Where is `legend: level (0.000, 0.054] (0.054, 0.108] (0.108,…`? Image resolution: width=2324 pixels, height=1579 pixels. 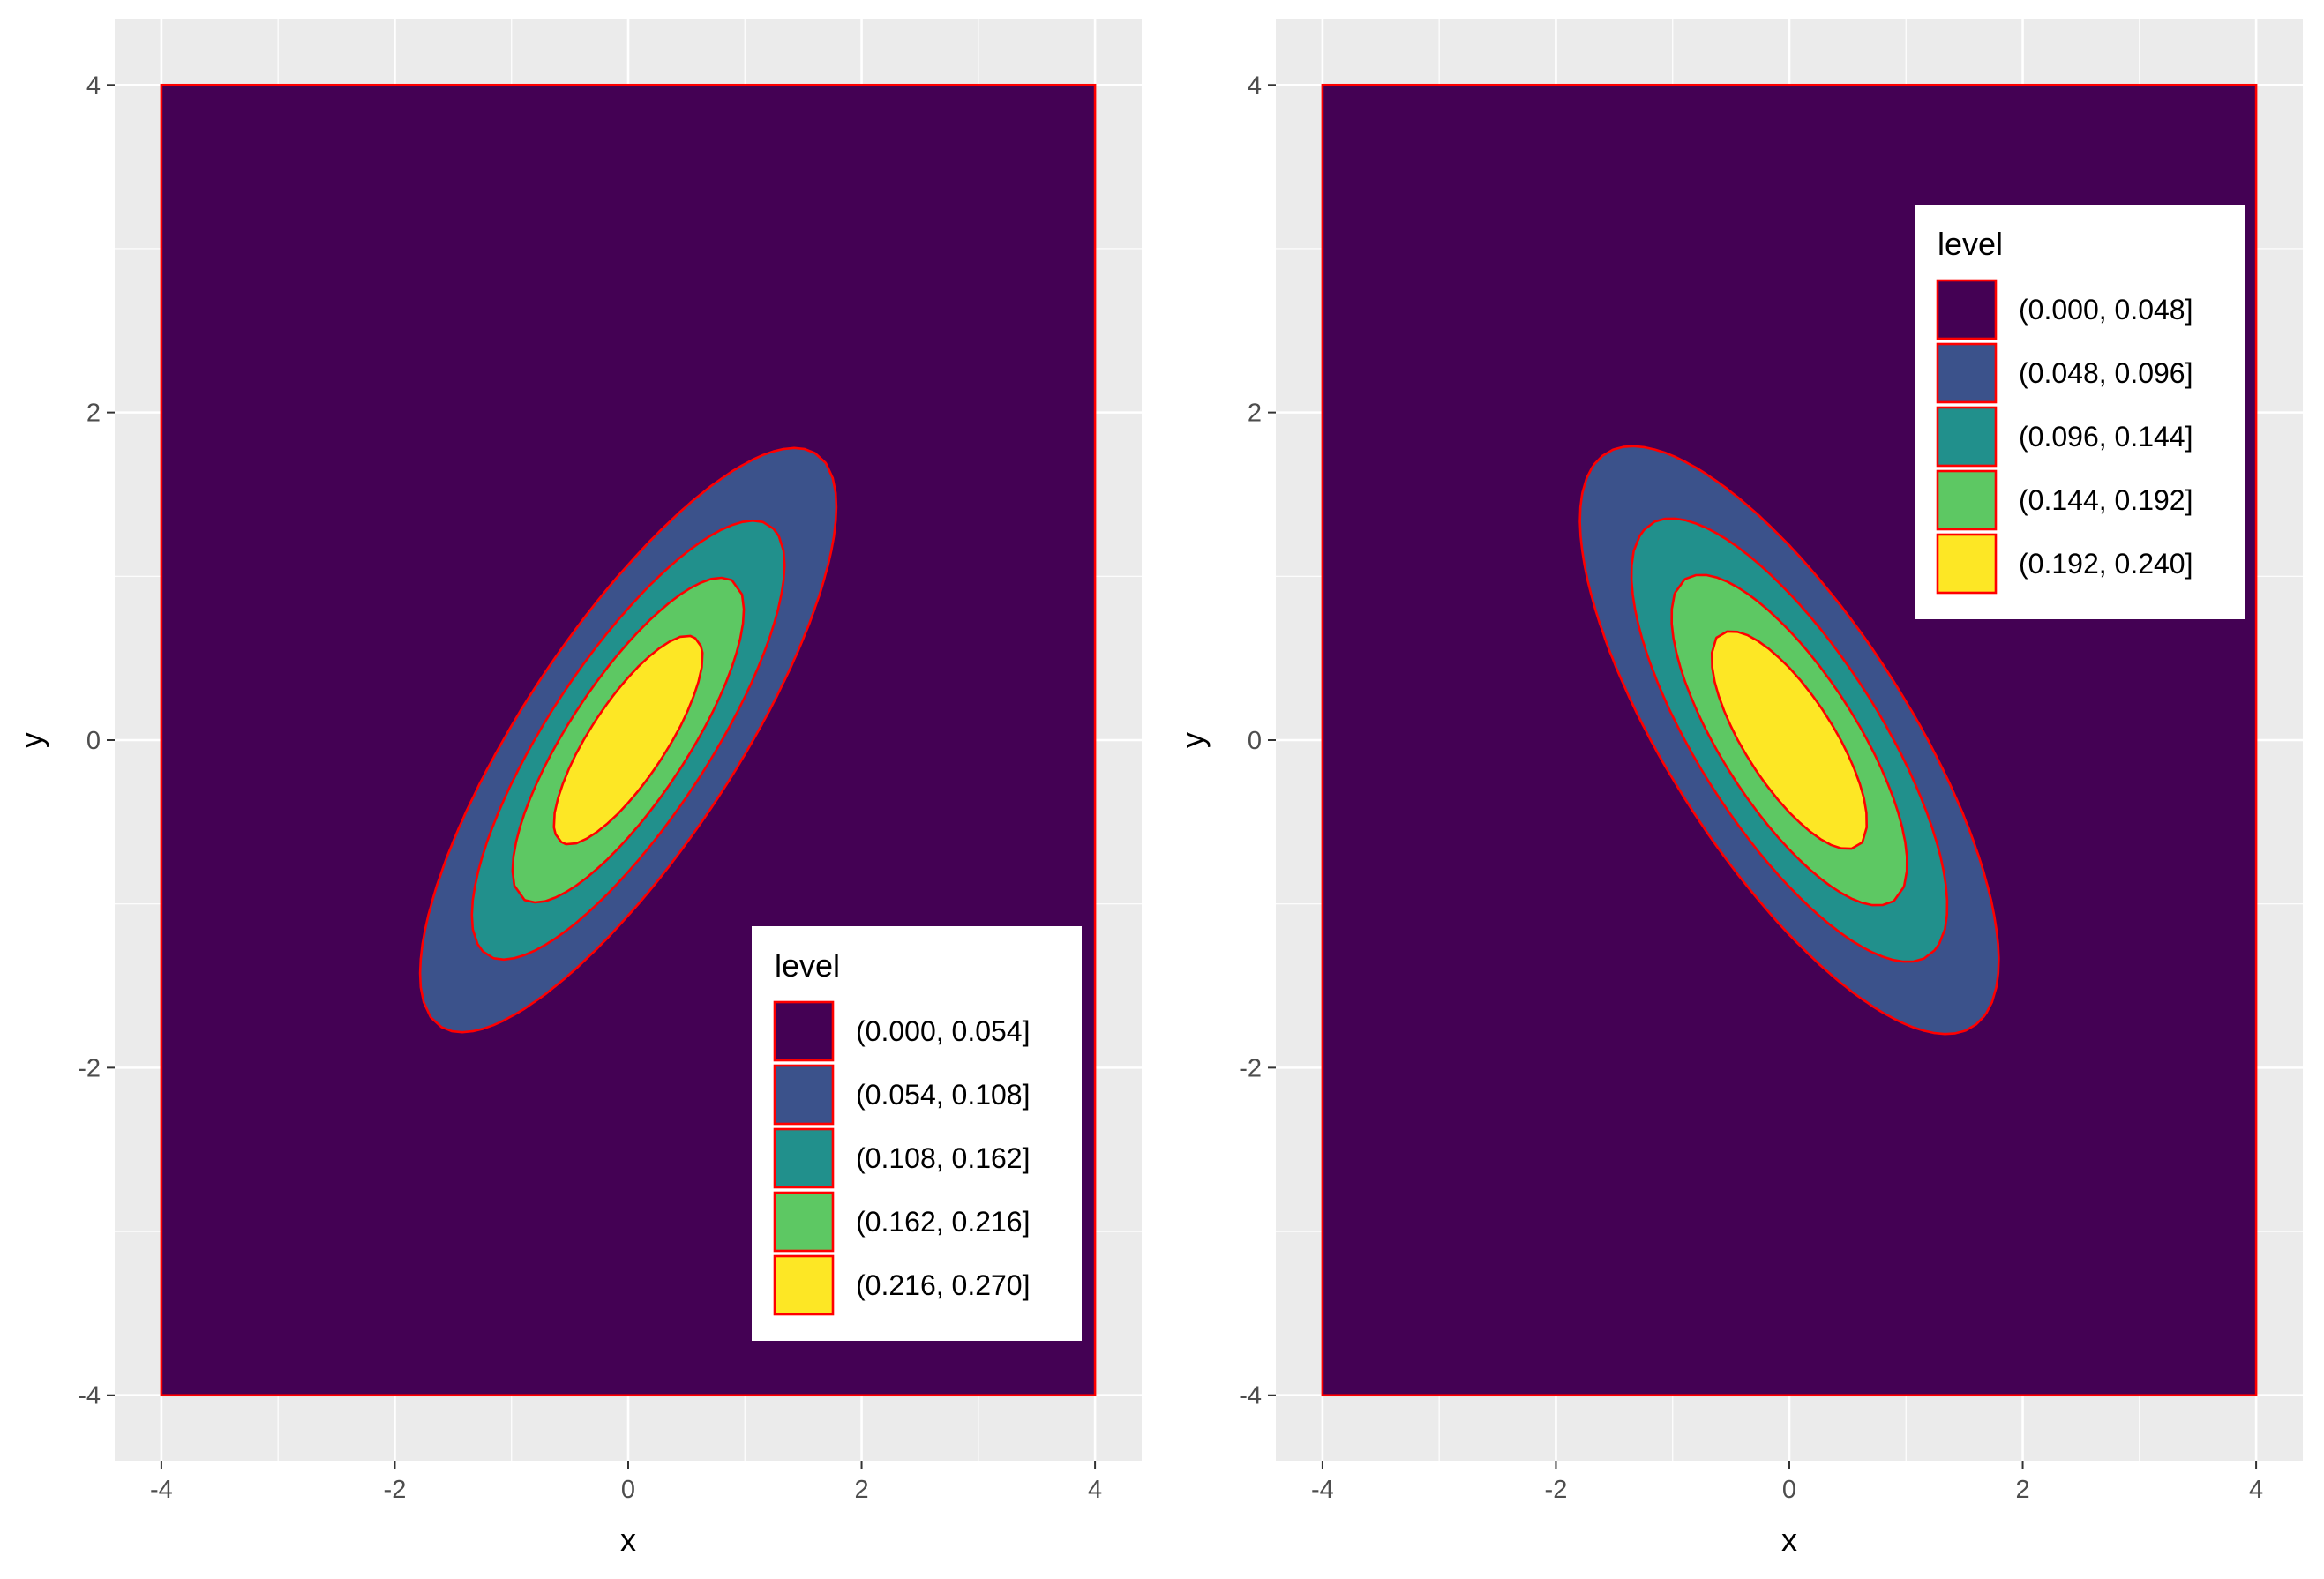
legend: level (0.000, 0.054] (0.054, 0.108] (0.108,… is located at coordinates (917, 1133).